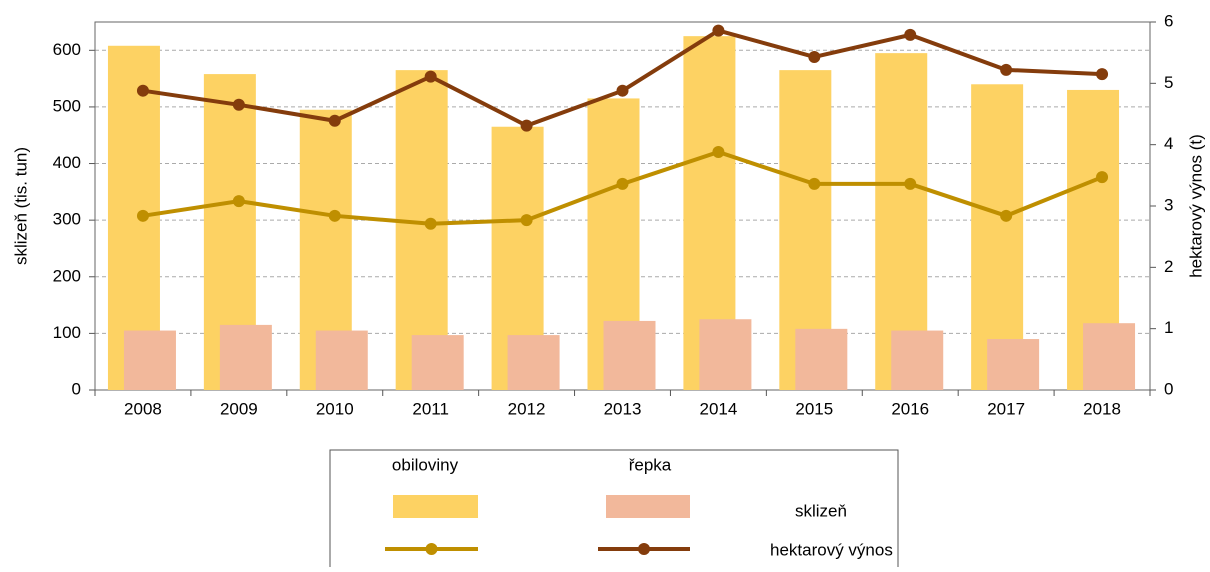 The image size is (1210, 572). I want to click on y-tick-label: 500, so click(67, 105).